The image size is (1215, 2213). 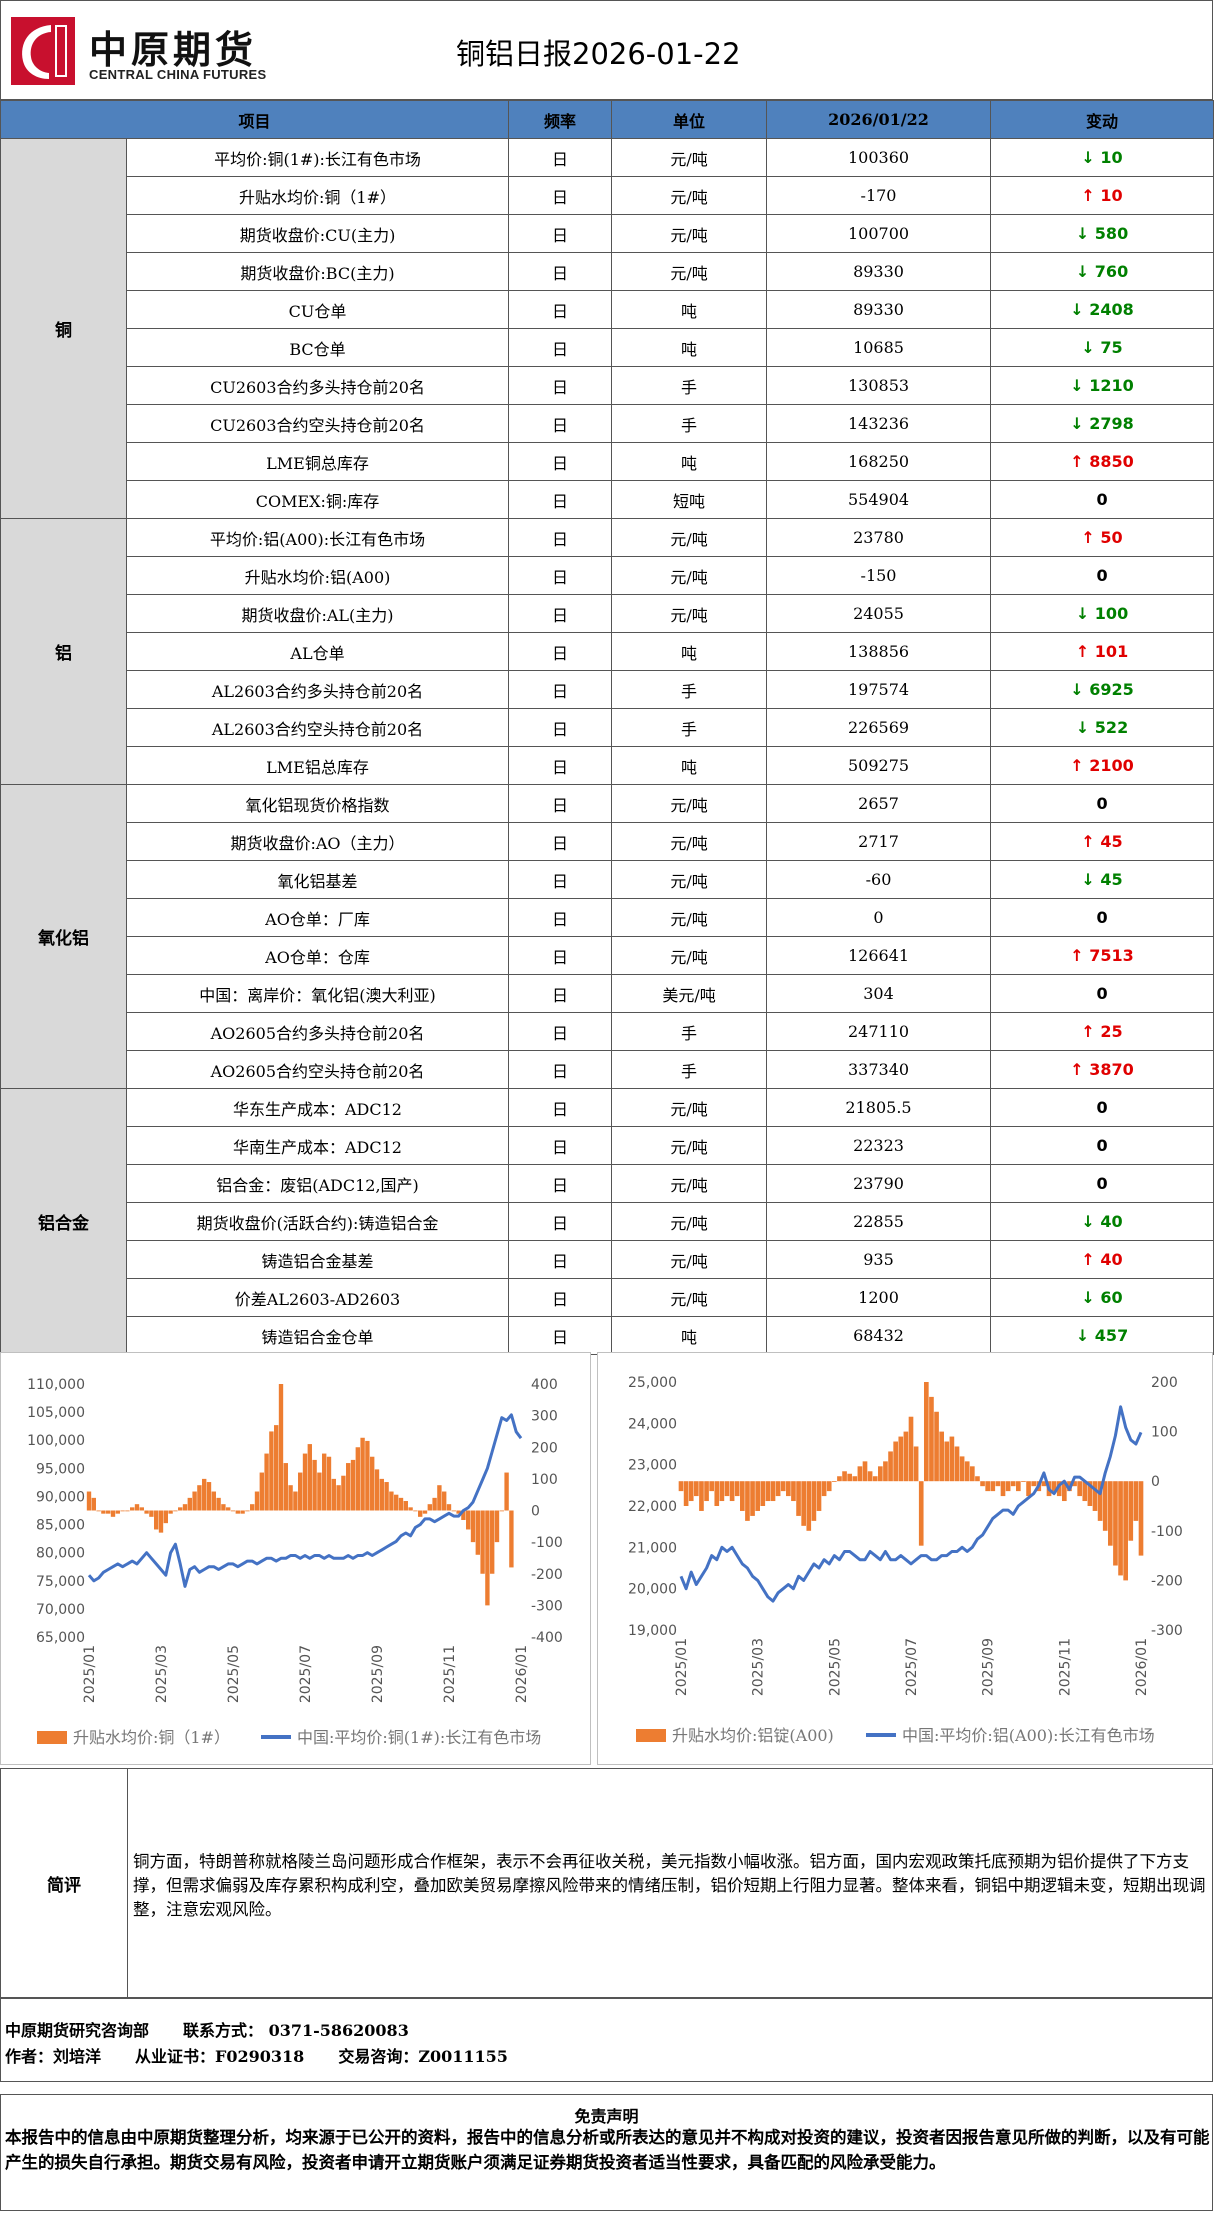 What do you see at coordinates (1111, 423) in the screenshot?
I see `change-value: 2798` at bounding box center [1111, 423].